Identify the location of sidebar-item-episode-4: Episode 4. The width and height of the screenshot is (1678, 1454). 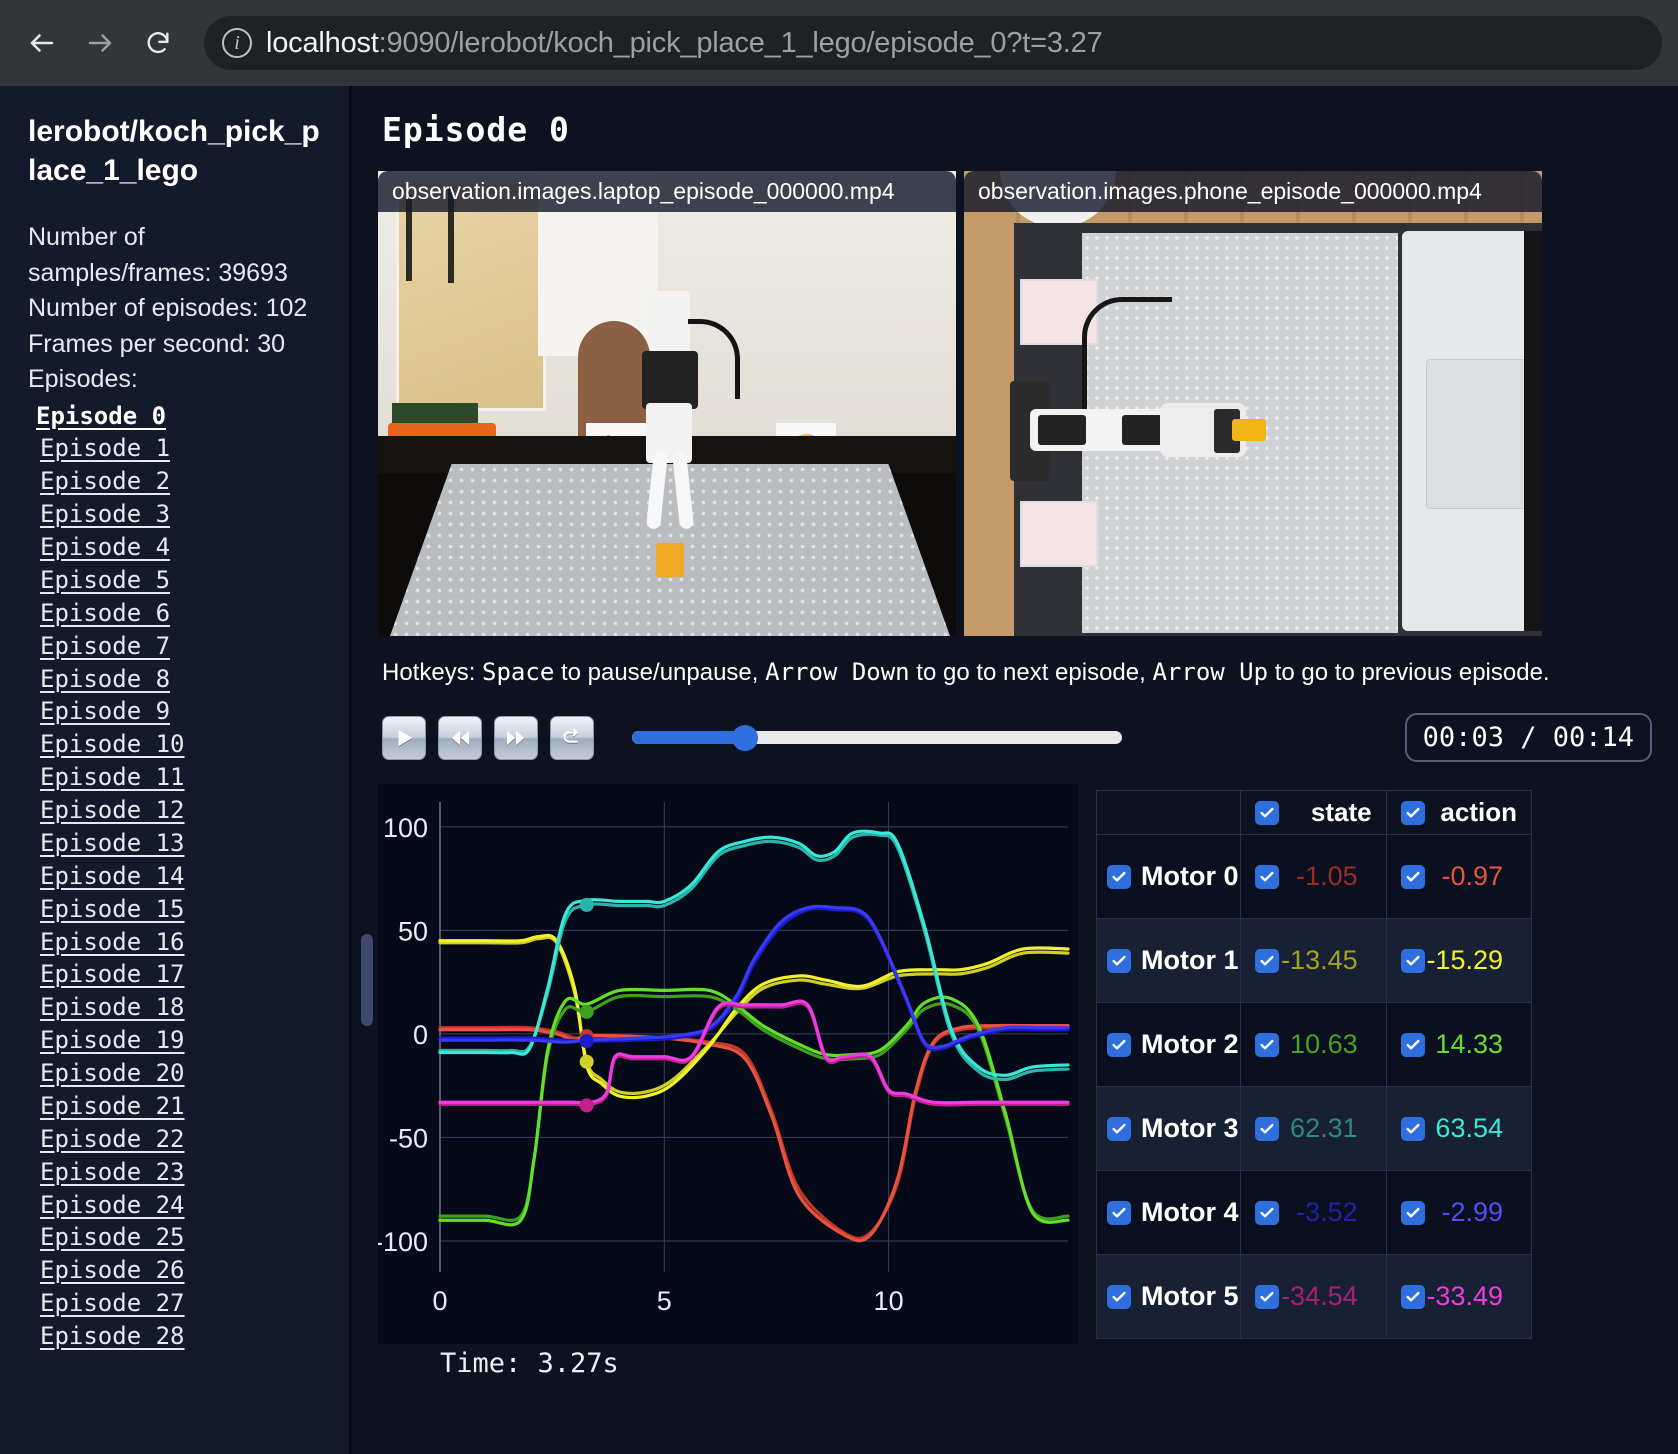
(105, 547).